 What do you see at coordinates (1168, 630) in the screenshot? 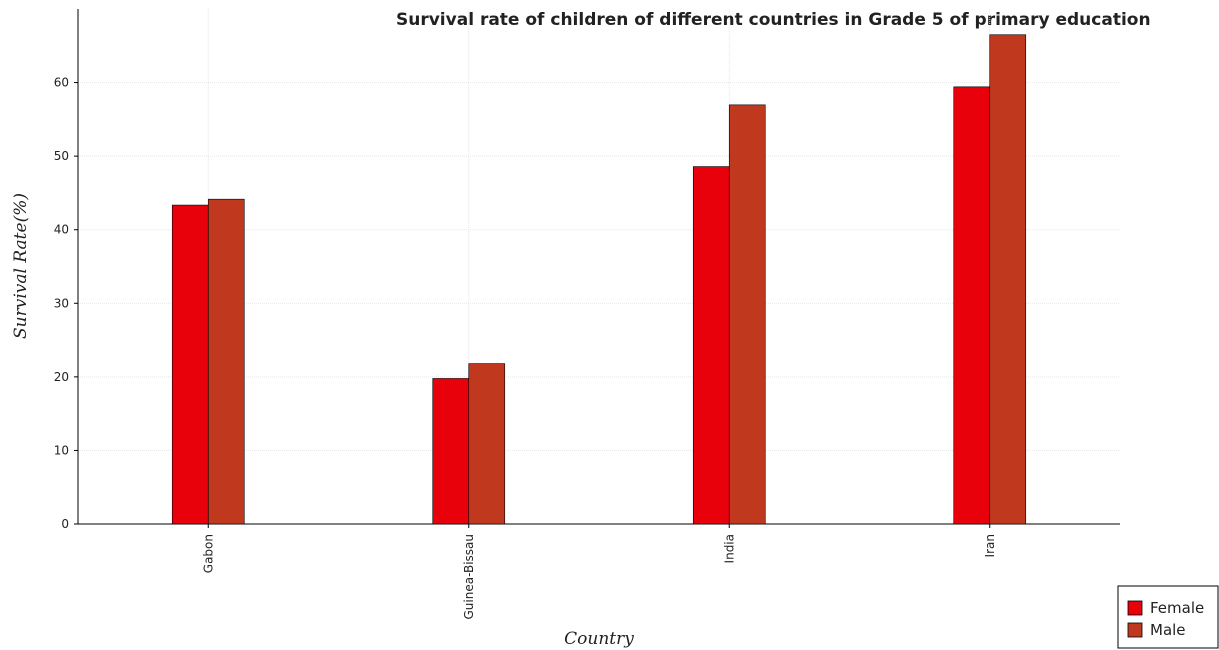
I see `legend-label-male: Male` at bounding box center [1168, 630].